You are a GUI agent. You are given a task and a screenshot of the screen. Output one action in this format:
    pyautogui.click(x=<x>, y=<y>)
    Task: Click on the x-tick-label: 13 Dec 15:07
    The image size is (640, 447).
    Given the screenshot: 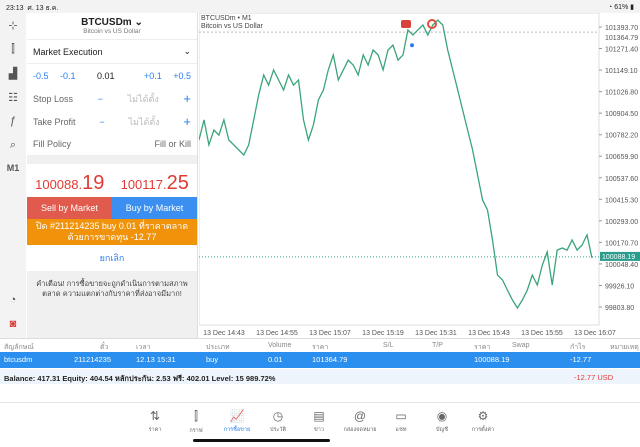 What is the action you would take?
    pyautogui.click(x=330, y=333)
    